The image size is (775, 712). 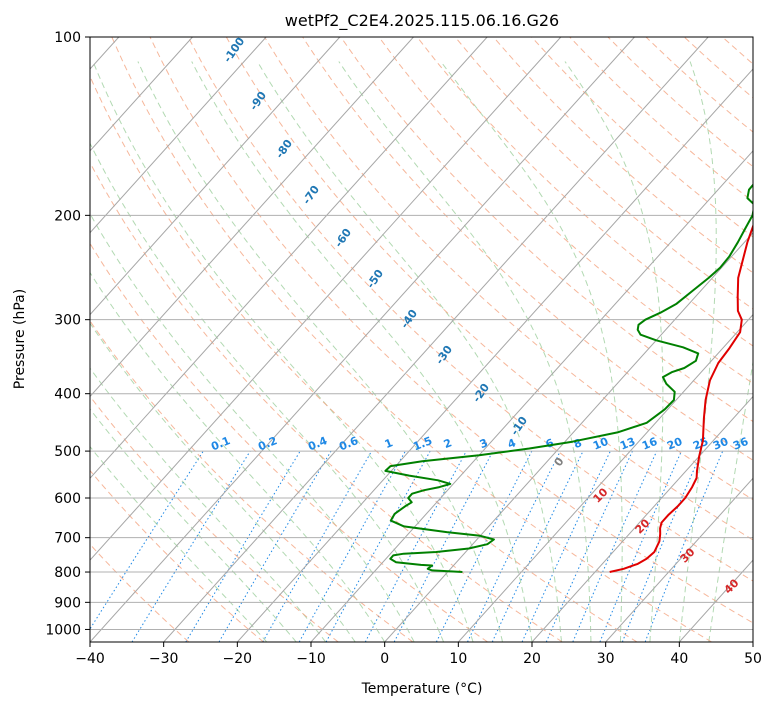 I want to click on y-tick-label: 400, so click(x=67, y=395).